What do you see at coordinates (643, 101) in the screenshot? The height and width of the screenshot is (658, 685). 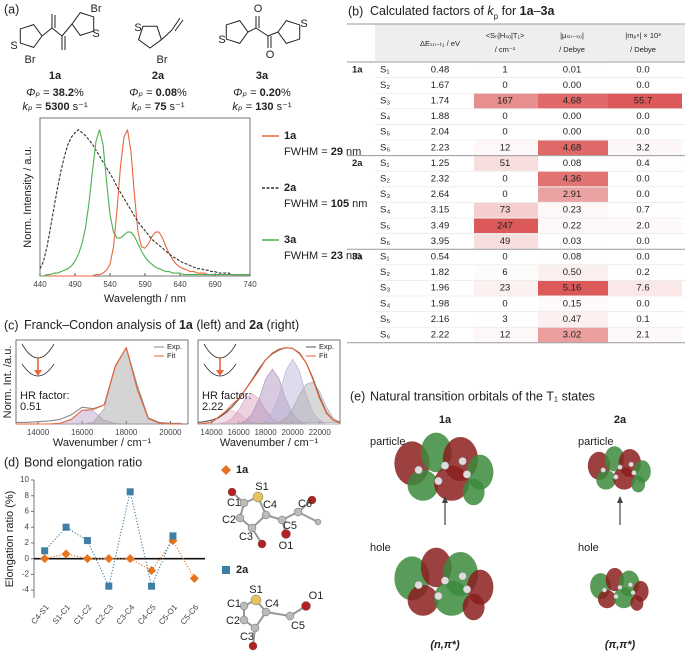 I see `cell-value: 55.7` at bounding box center [643, 101].